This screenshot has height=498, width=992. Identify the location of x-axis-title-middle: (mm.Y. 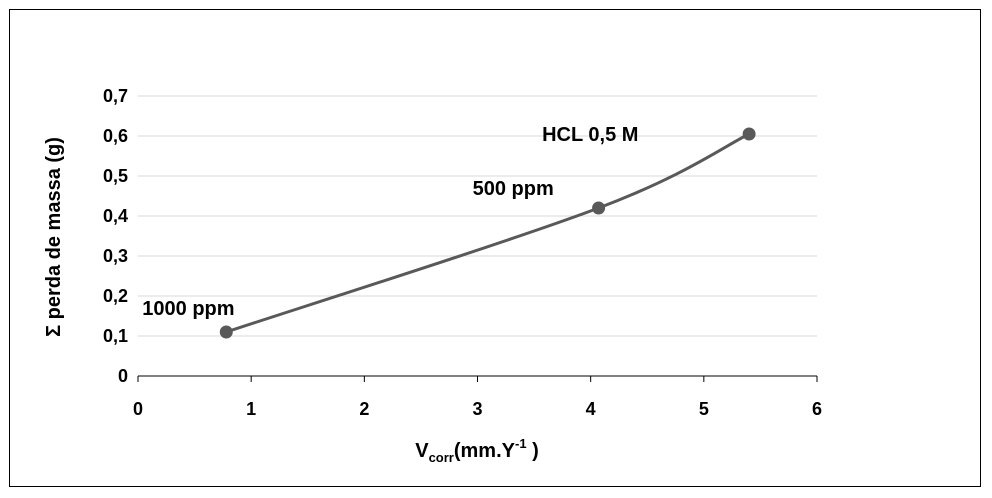
(485, 451).